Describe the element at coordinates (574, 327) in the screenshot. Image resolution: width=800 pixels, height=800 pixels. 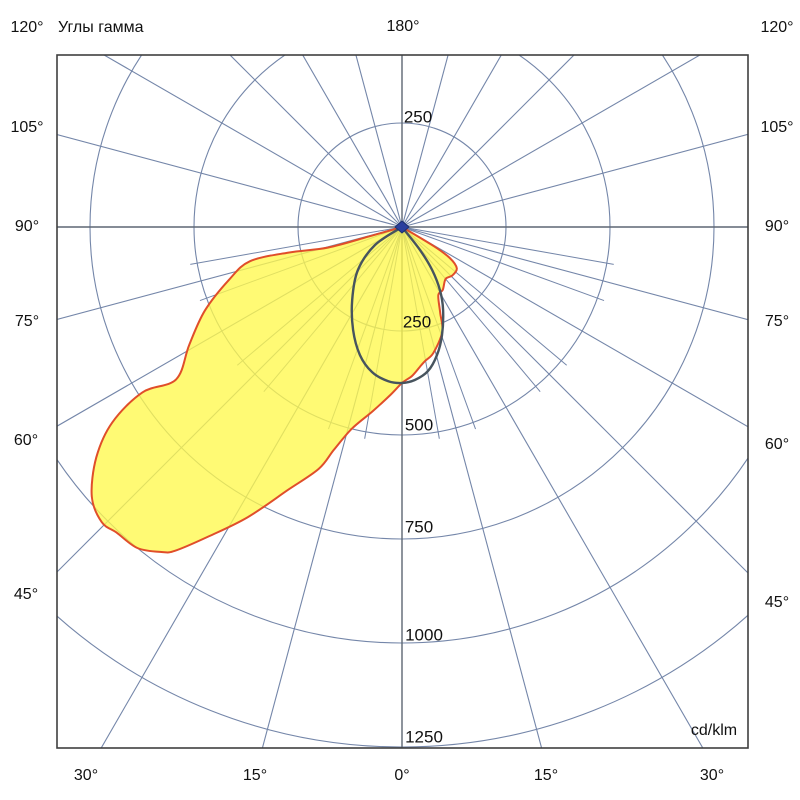
I see `grid-ray-60-right` at that location.